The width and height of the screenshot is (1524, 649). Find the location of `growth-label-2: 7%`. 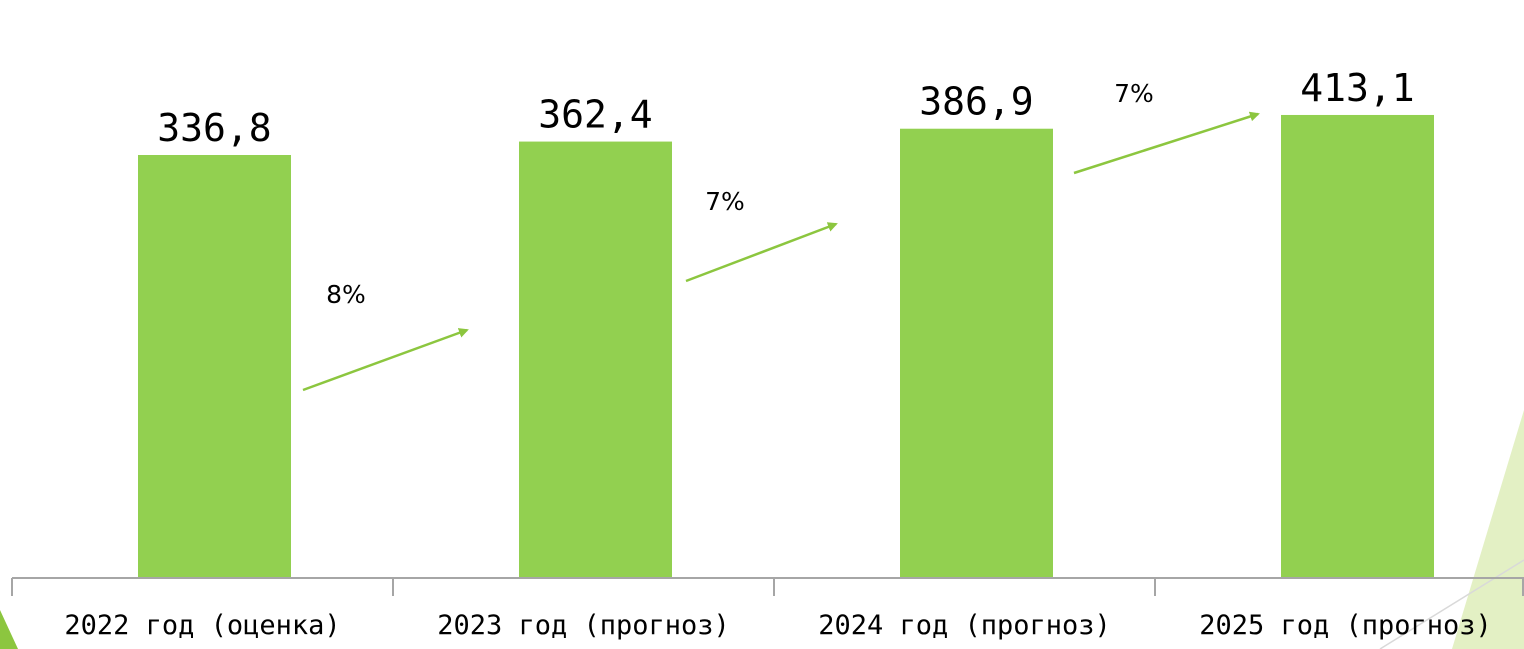

growth-label-2: 7% is located at coordinates (725, 201).